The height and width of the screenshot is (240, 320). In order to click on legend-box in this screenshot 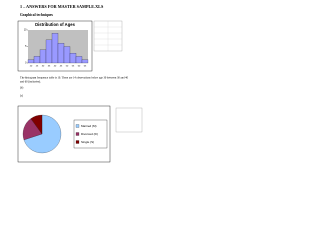, I will do `click(90, 134)`.